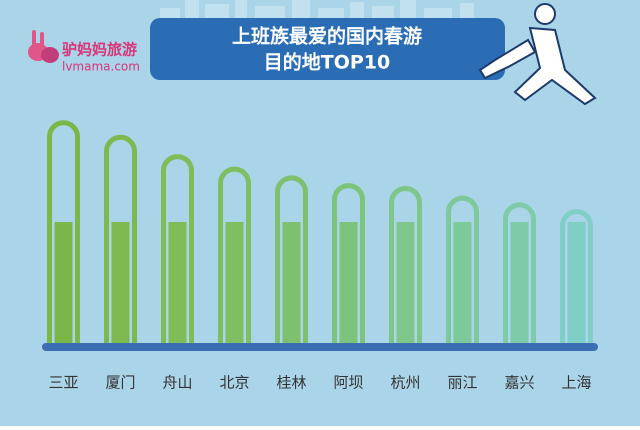 The image size is (640, 430). What do you see at coordinates (576, 383) in the screenshot?
I see `x-tick-label: 上海` at bounding box center [576, 383].